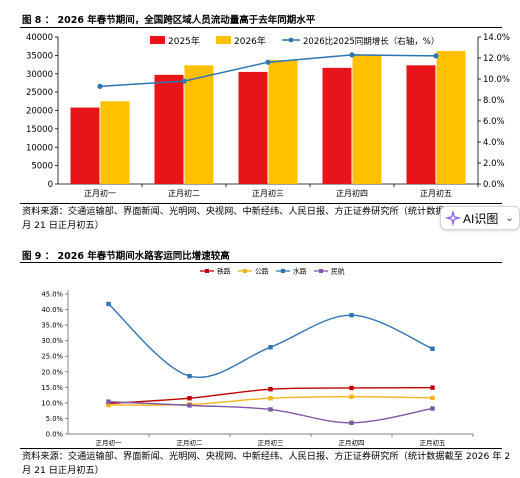 The image size is (520, 478). Describe the element at coordinates (300, 271) in the screenshot. I see `legend-label: 水路` at that location.